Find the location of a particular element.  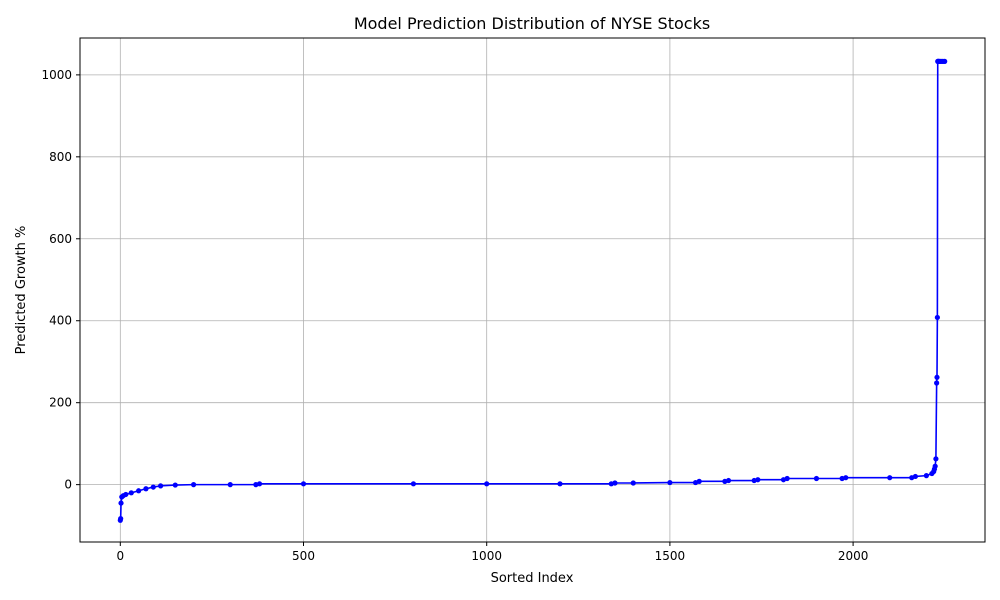

y-tick-label: 1000 is located at coordinates (56, 75).